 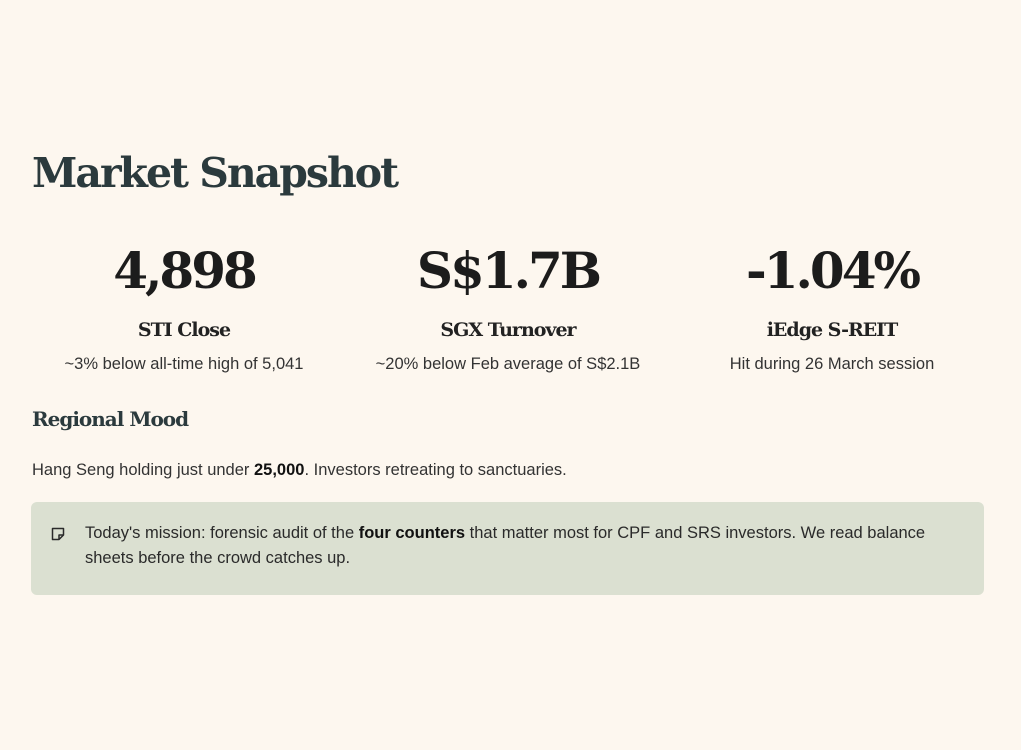 What do you see at coordinates (58, 534) in the screenshot?
I see `note-icon` at bounding box center [58, 534].